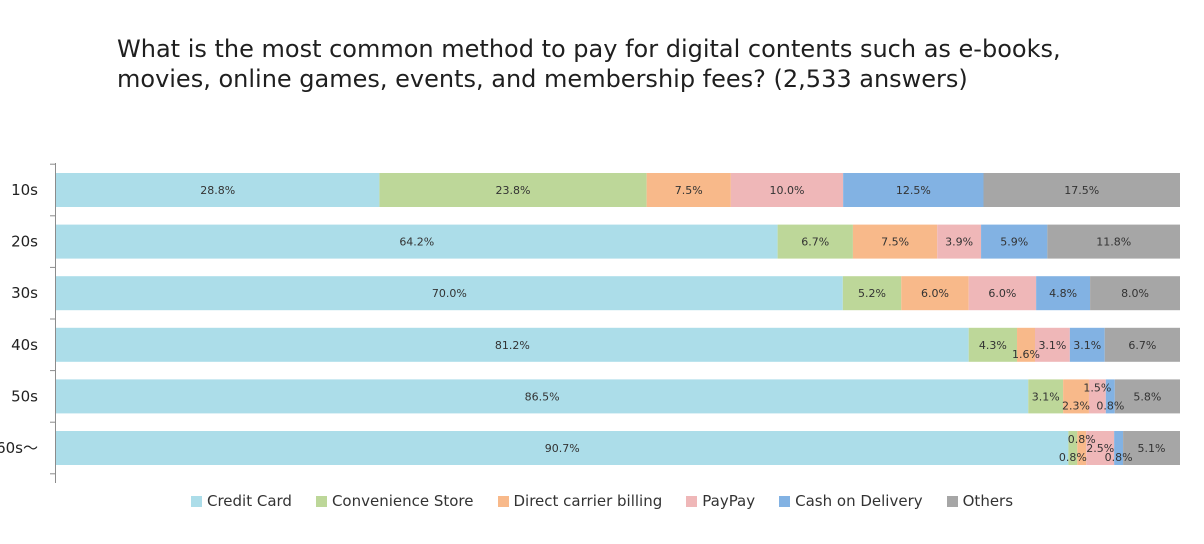 The width and height of the screenshot is (1204, 544). What do you see at coordinates (402, 501) in the screenshot?
I see `legend-label: Convenience Store` at bounding box center [402, 501].